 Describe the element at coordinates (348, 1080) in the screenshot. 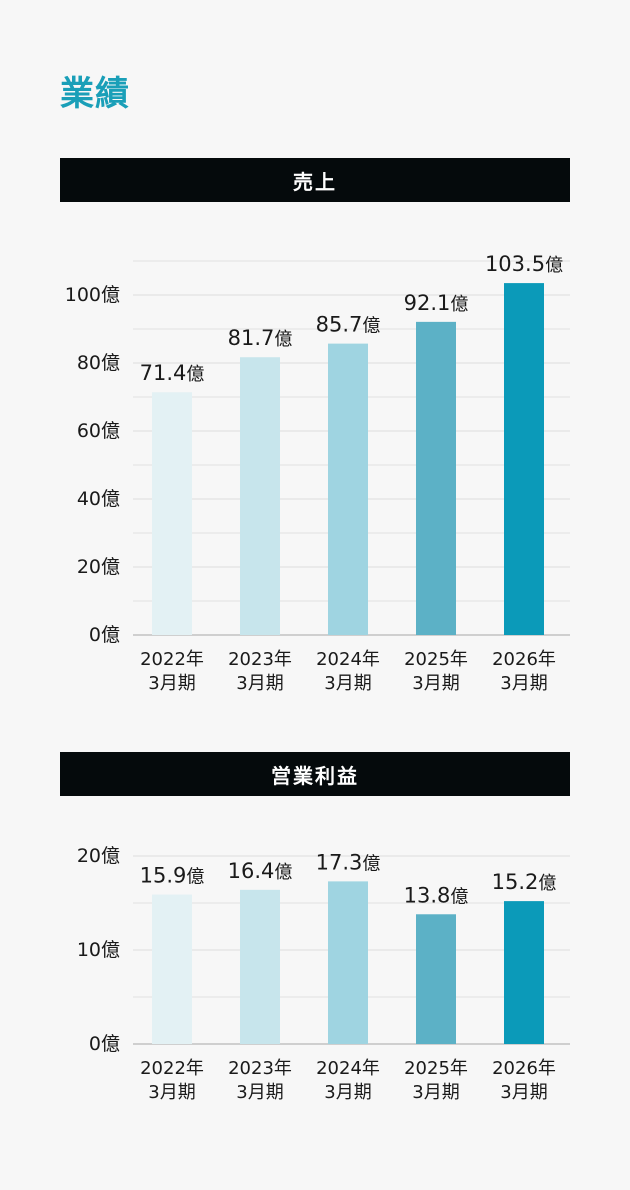

I see `profit-x-tick-label: 2024年 3月期` at that location.